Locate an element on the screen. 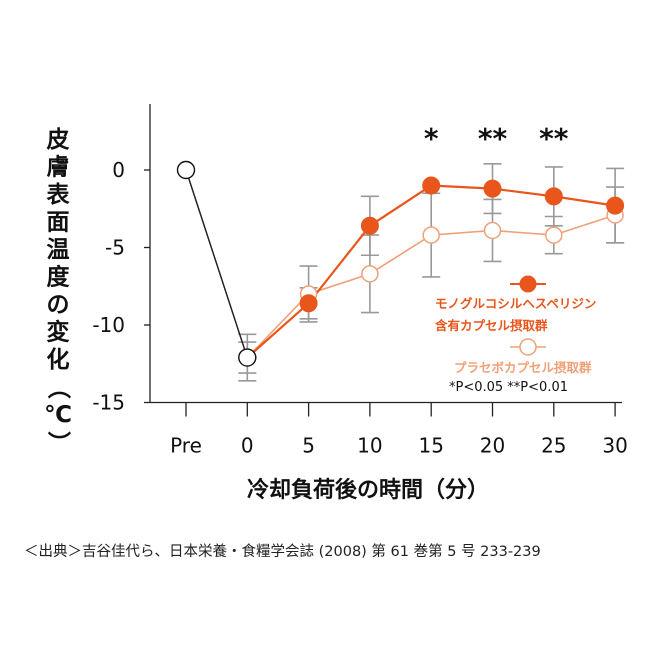  significance-note: *P<0.05 **P<0.01 is located at coordinates (508, 387).